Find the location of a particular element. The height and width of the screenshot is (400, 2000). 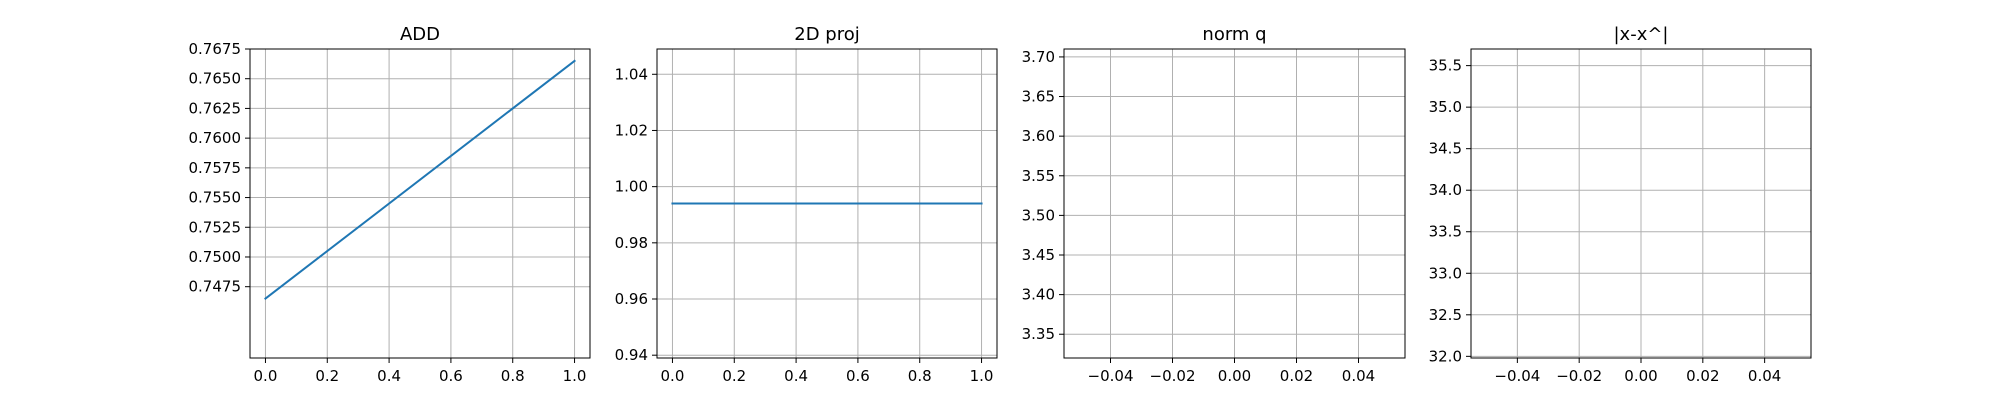

y-tick-label: 34.0 is located at coordinates (1445, 190).